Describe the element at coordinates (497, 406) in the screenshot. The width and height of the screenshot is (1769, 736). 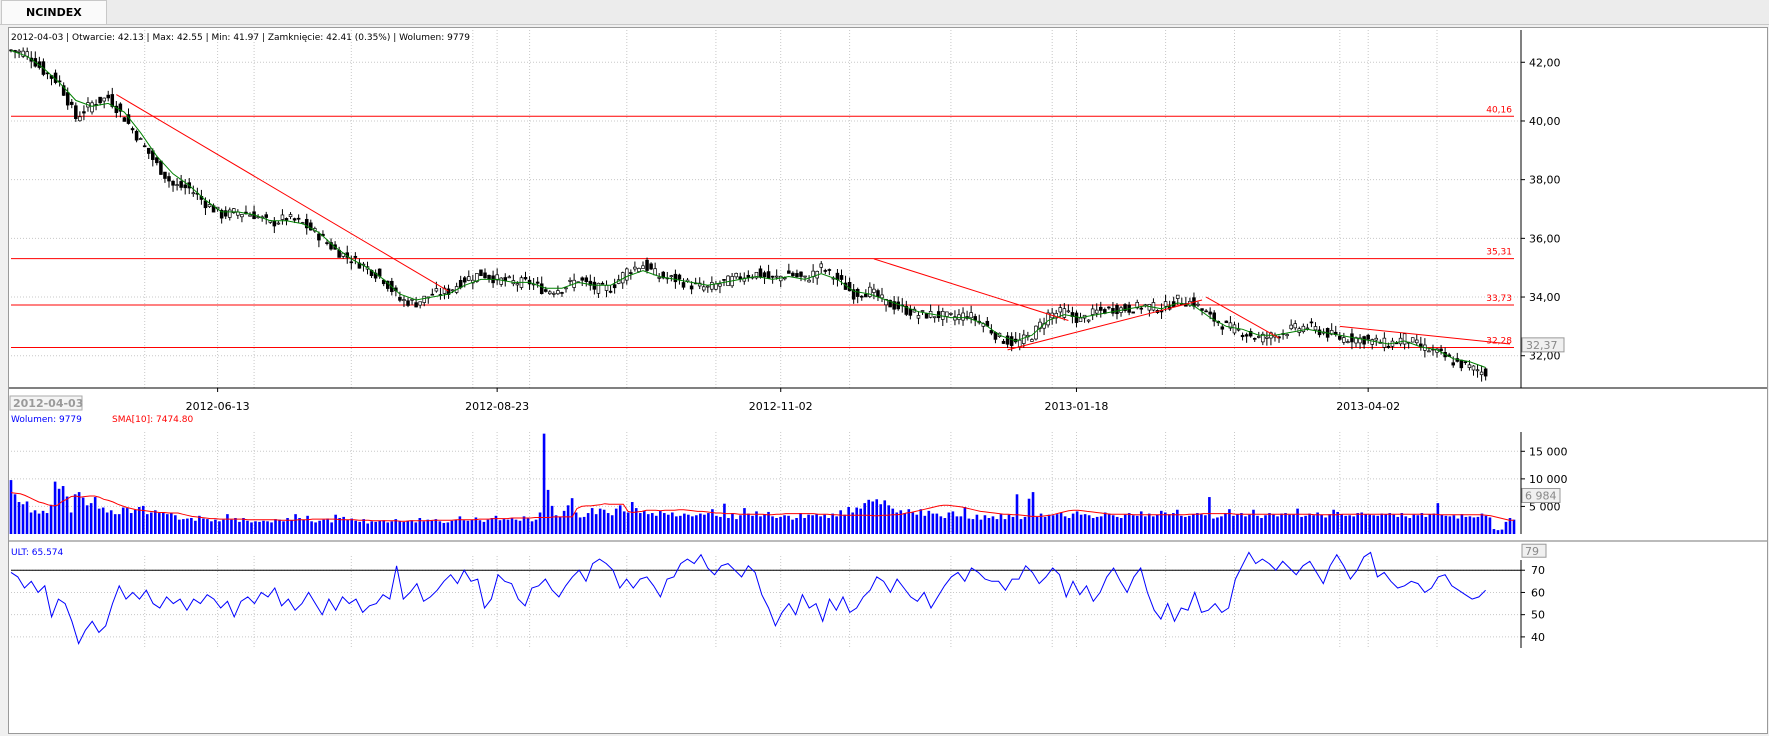
I see `x-tick-label: 2012-08-23` at that location.